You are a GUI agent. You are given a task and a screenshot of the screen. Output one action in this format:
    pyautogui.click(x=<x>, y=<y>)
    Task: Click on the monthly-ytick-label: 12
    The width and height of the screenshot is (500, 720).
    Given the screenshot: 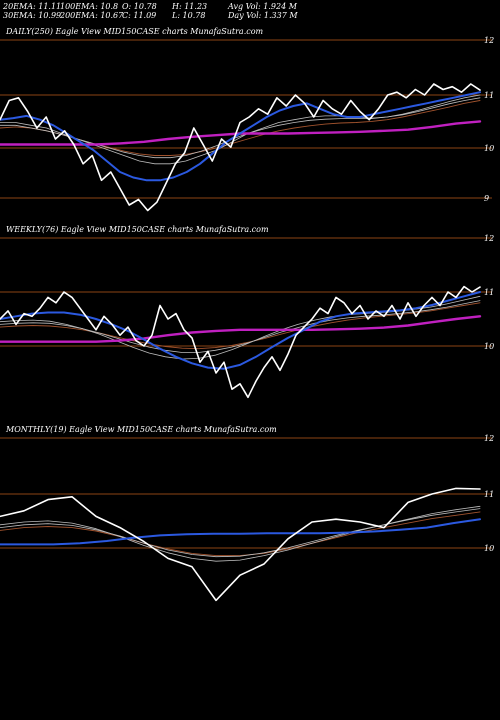 What is the action you would take?
    pyautogui.click(x=489, y=438)
    